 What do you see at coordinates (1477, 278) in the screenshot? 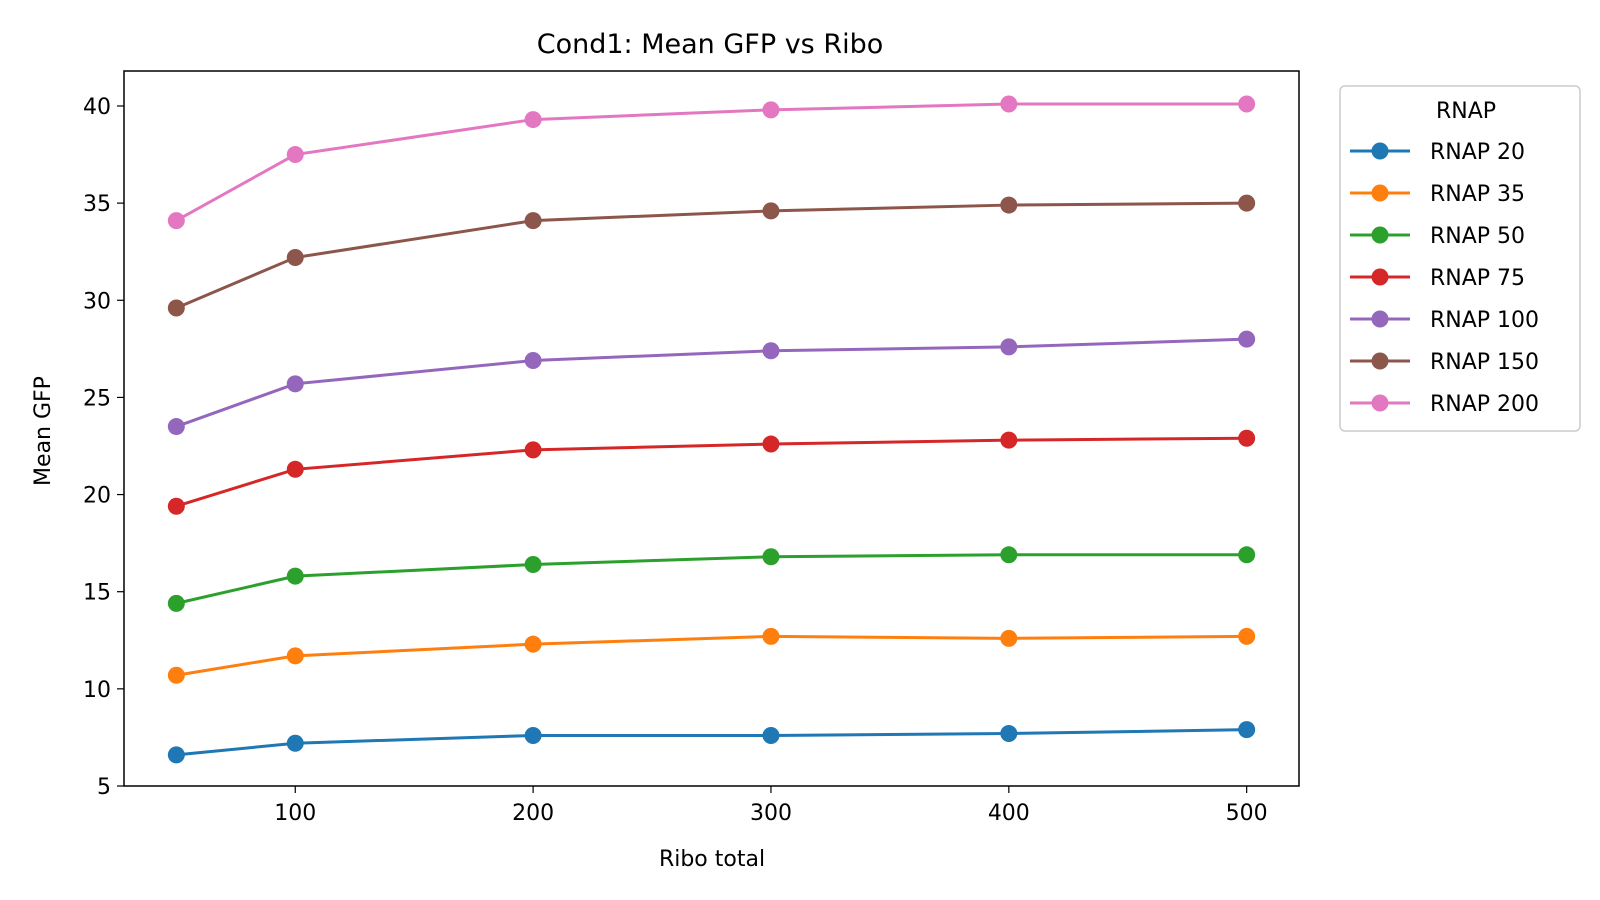
I see `legend-entry-label: RNAP 75` at bounding box center [1477, 278].